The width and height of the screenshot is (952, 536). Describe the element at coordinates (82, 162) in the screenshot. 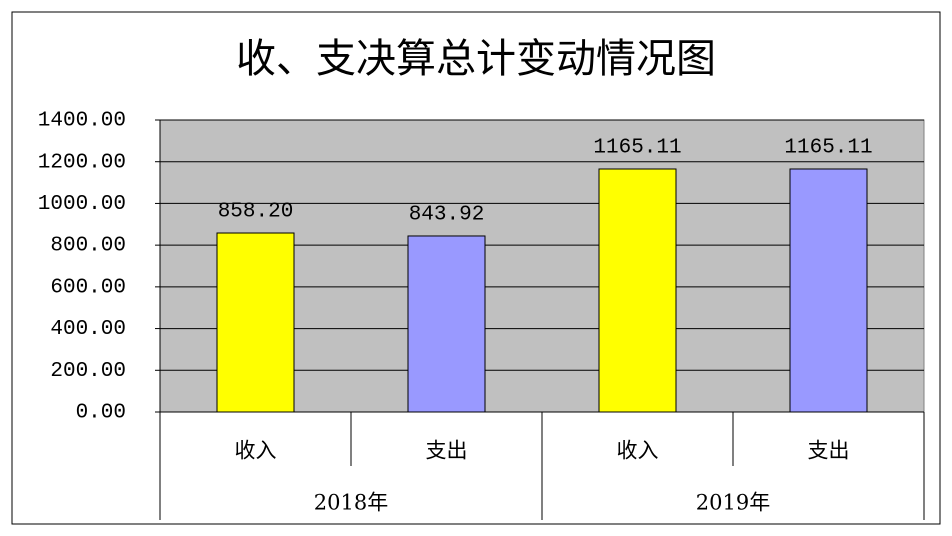

I see `y-tick-label: 1200.00` at that location.